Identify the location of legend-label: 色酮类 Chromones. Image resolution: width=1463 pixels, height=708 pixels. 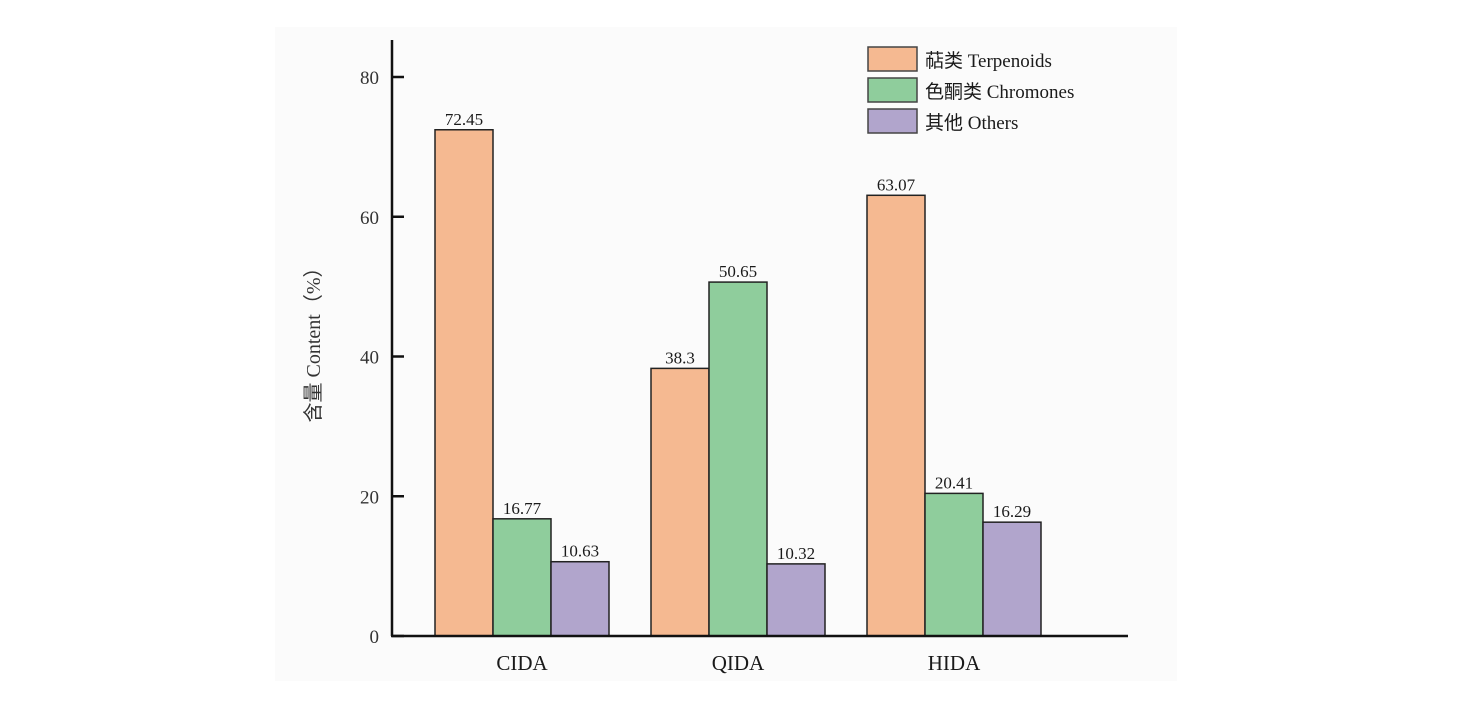
(999, 92).